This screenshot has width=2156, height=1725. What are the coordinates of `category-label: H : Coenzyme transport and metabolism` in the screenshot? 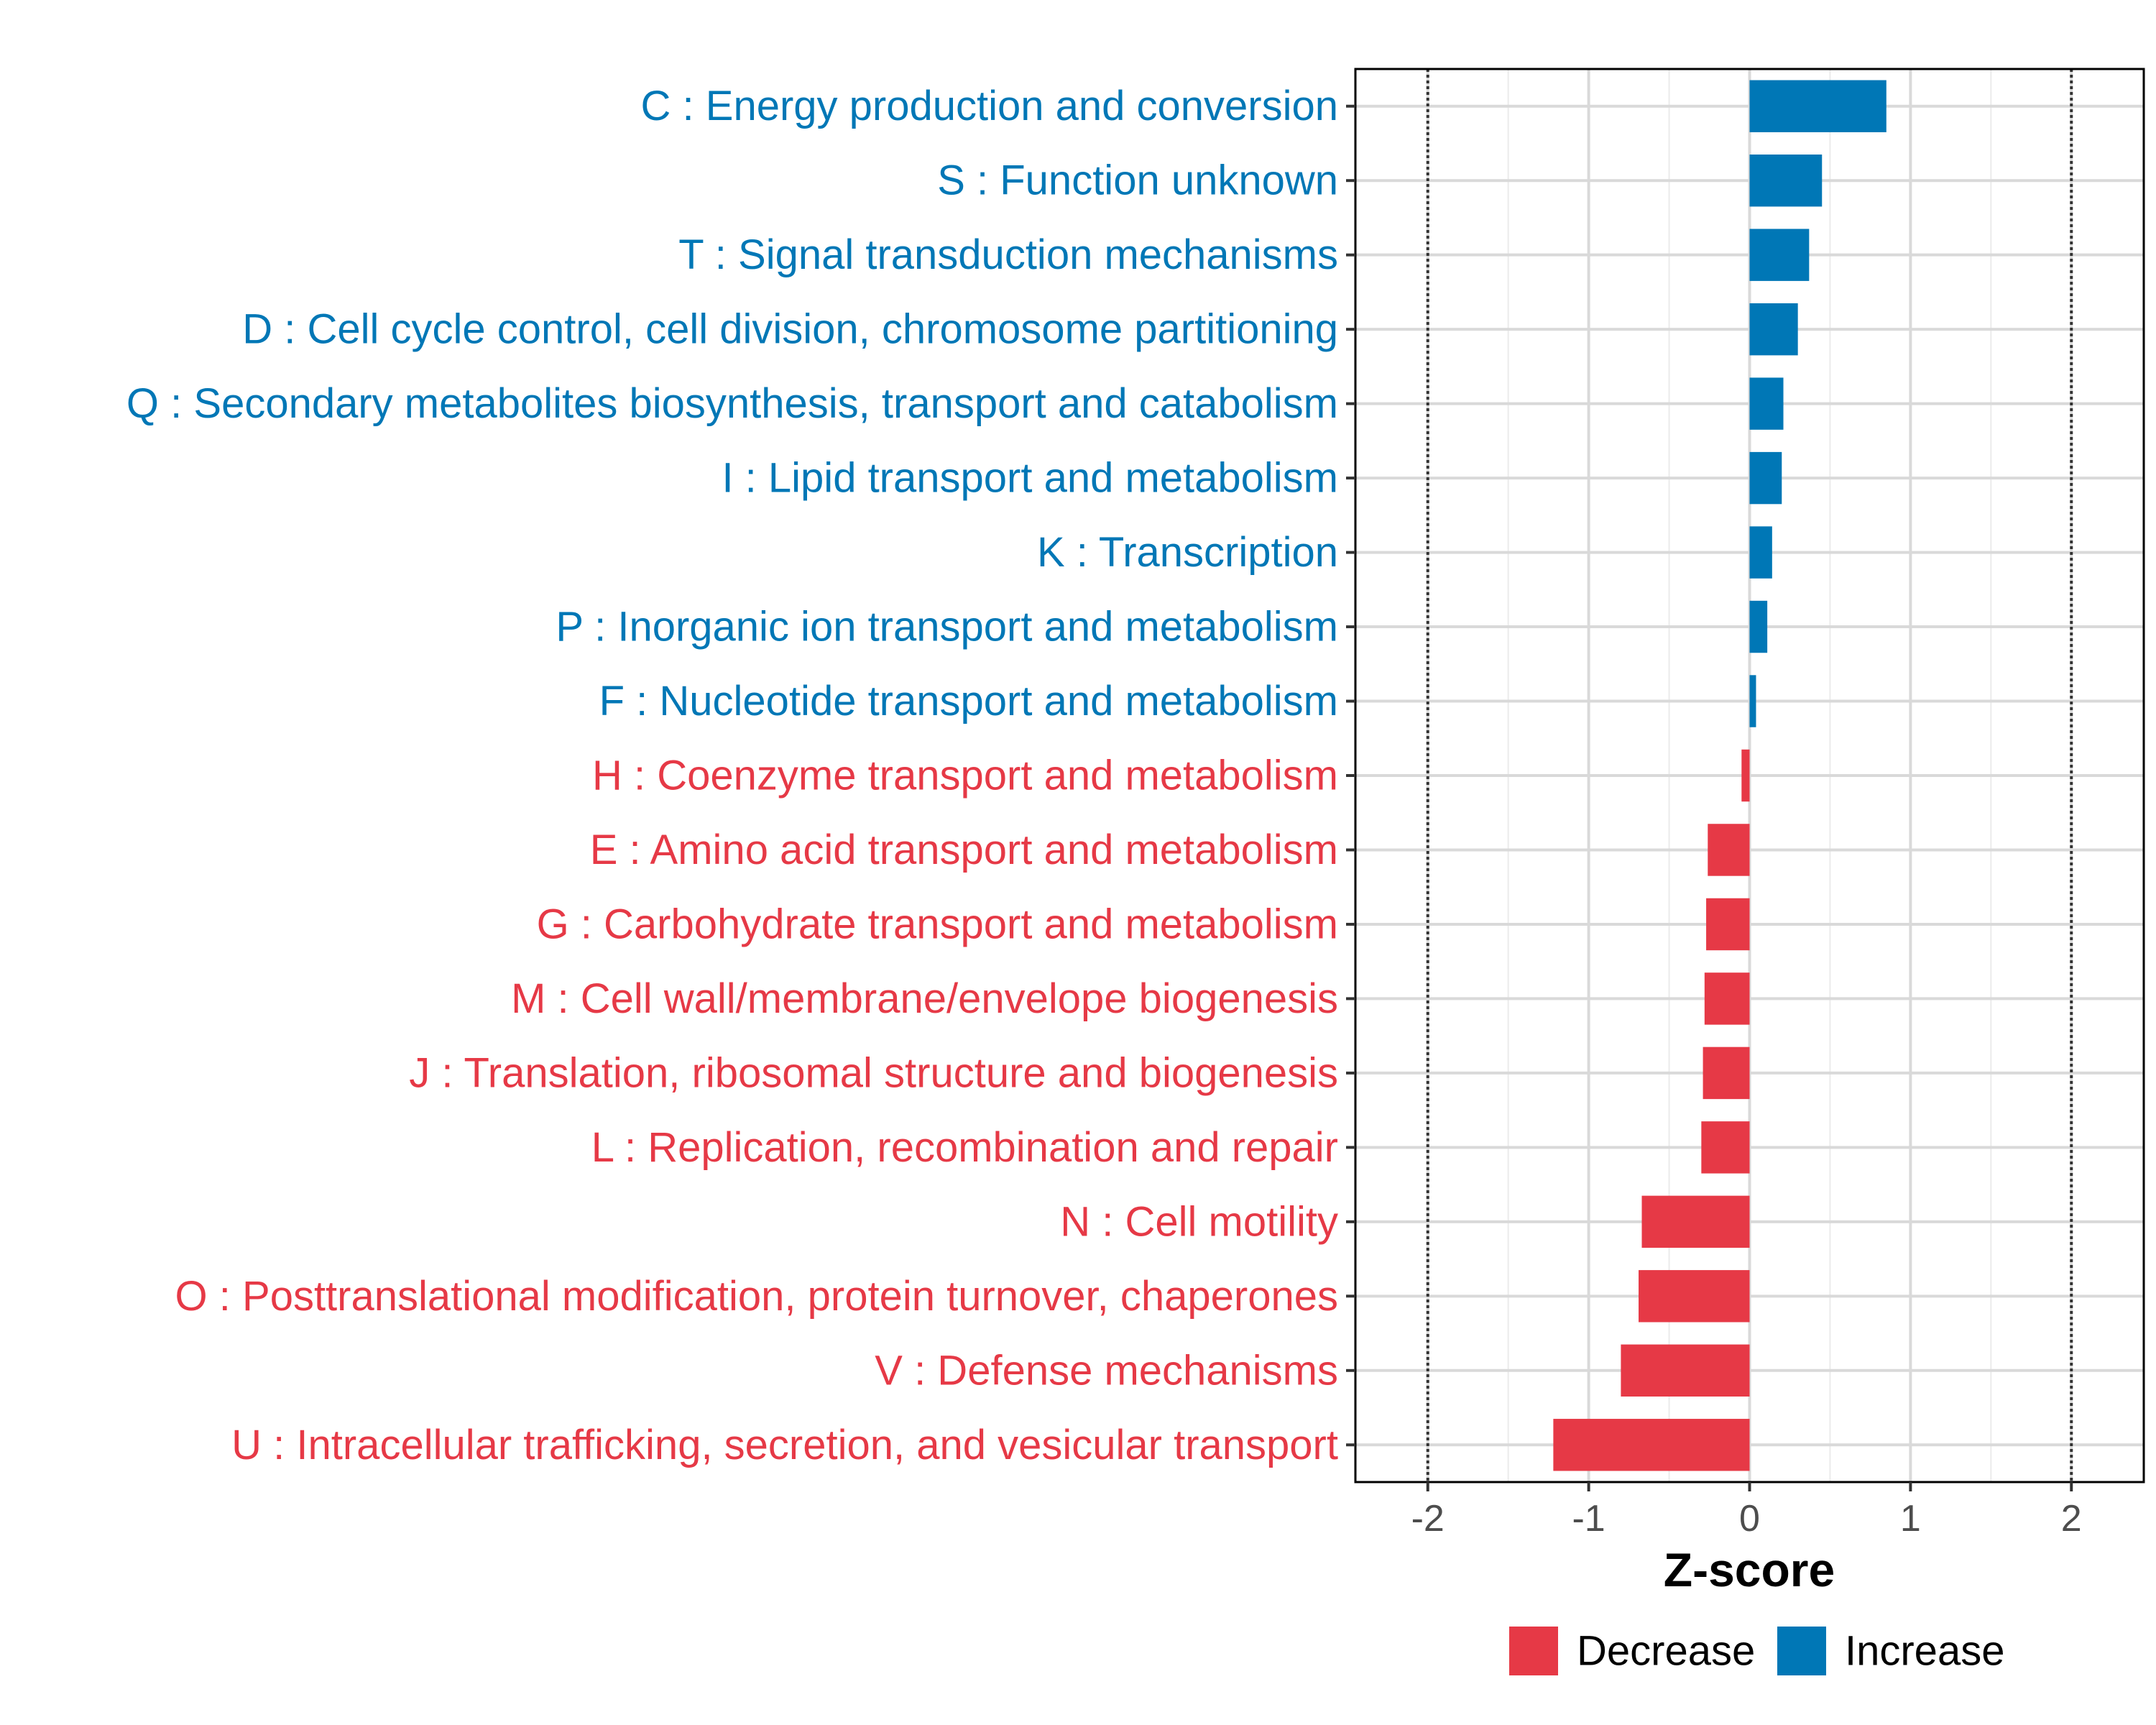 It's located at (965, 776).